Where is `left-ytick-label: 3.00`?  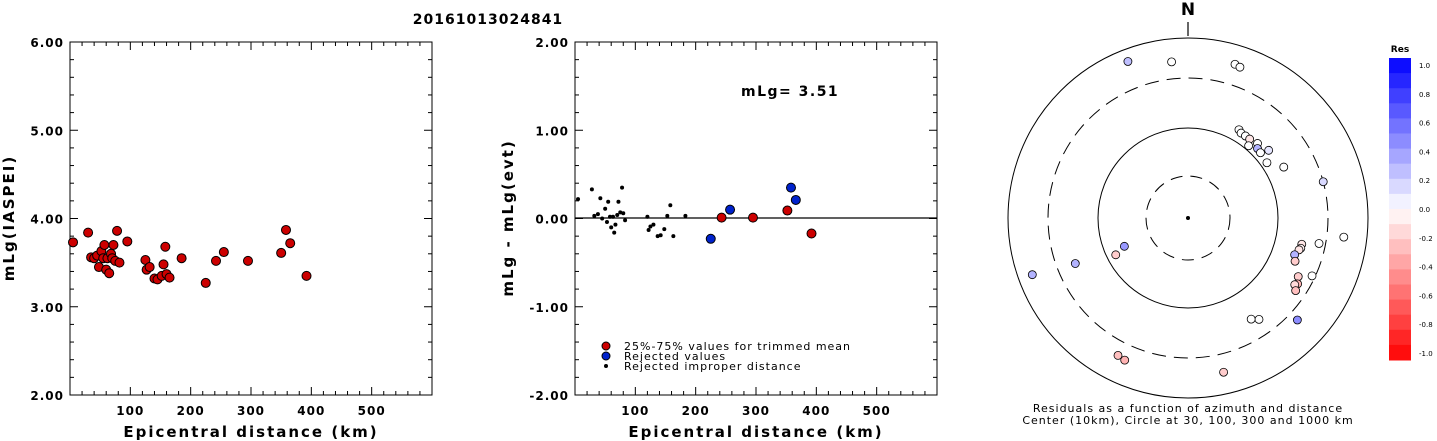 left-ytick-label: 3.00 is located at coordinates (47, 308).